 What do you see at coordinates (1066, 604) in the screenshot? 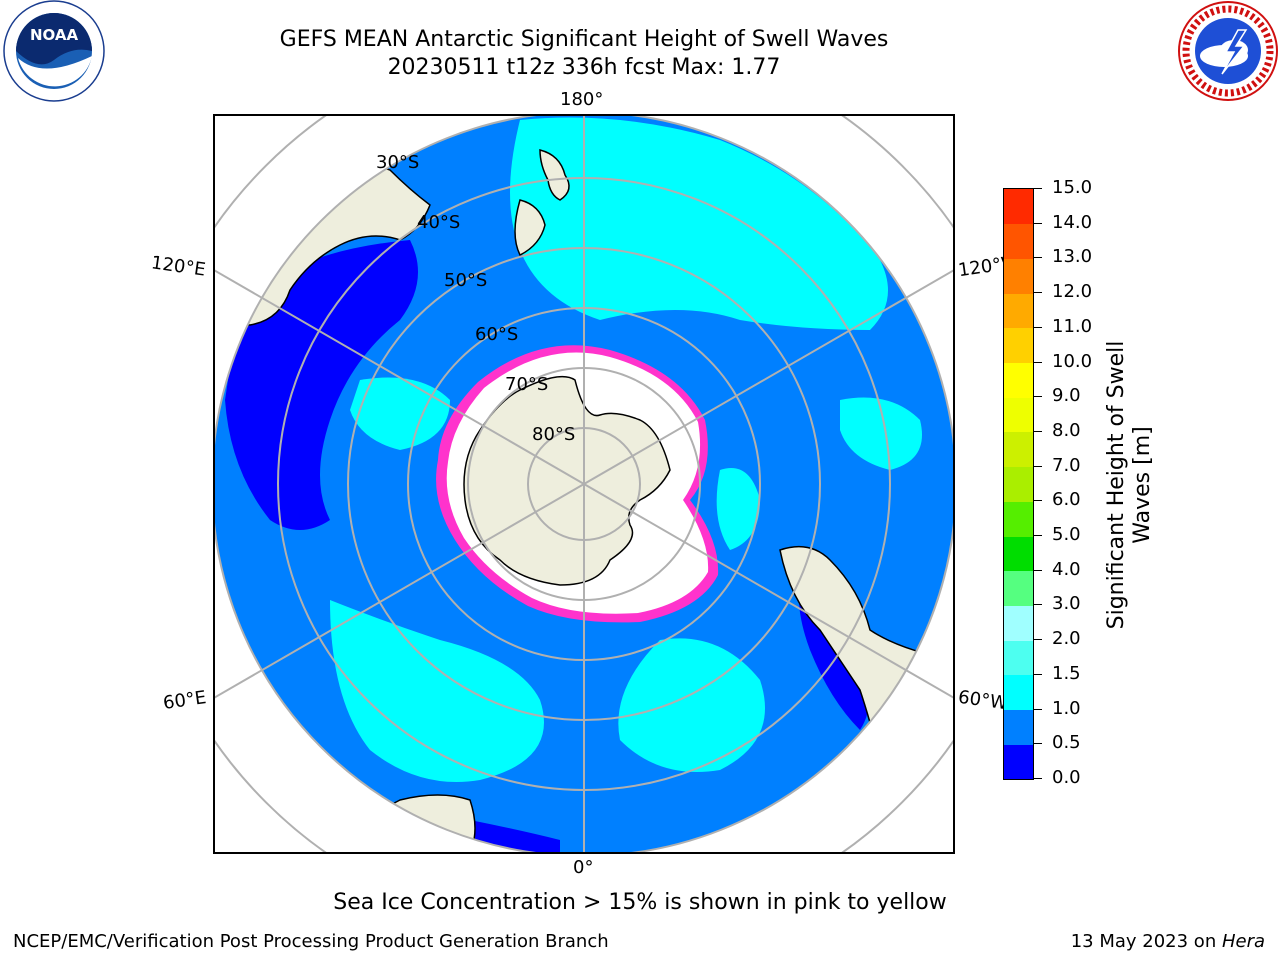
I see `colorbar-tick-label: 3.0` at bounding box center [1066, 604].